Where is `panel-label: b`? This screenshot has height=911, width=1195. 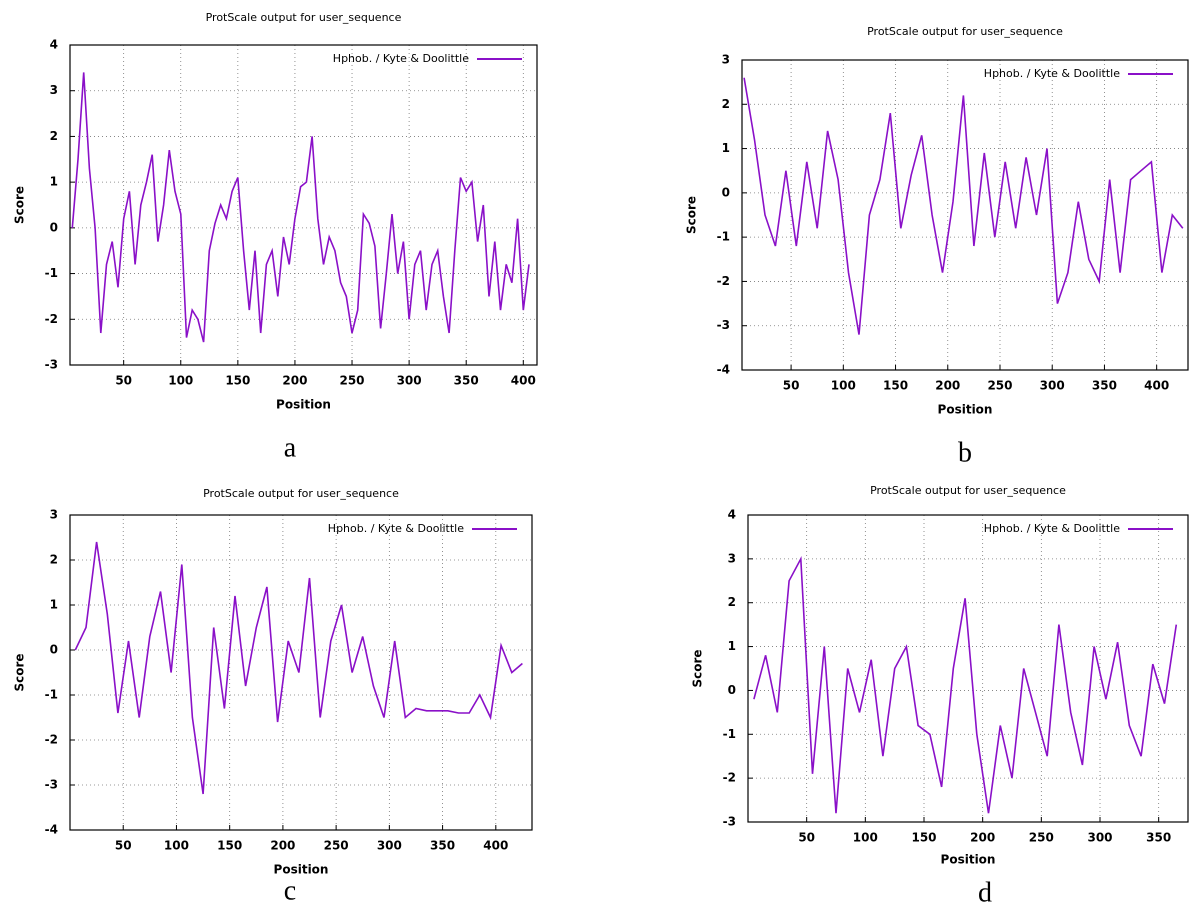 panel-label: b is located at coordinates (965, 452).